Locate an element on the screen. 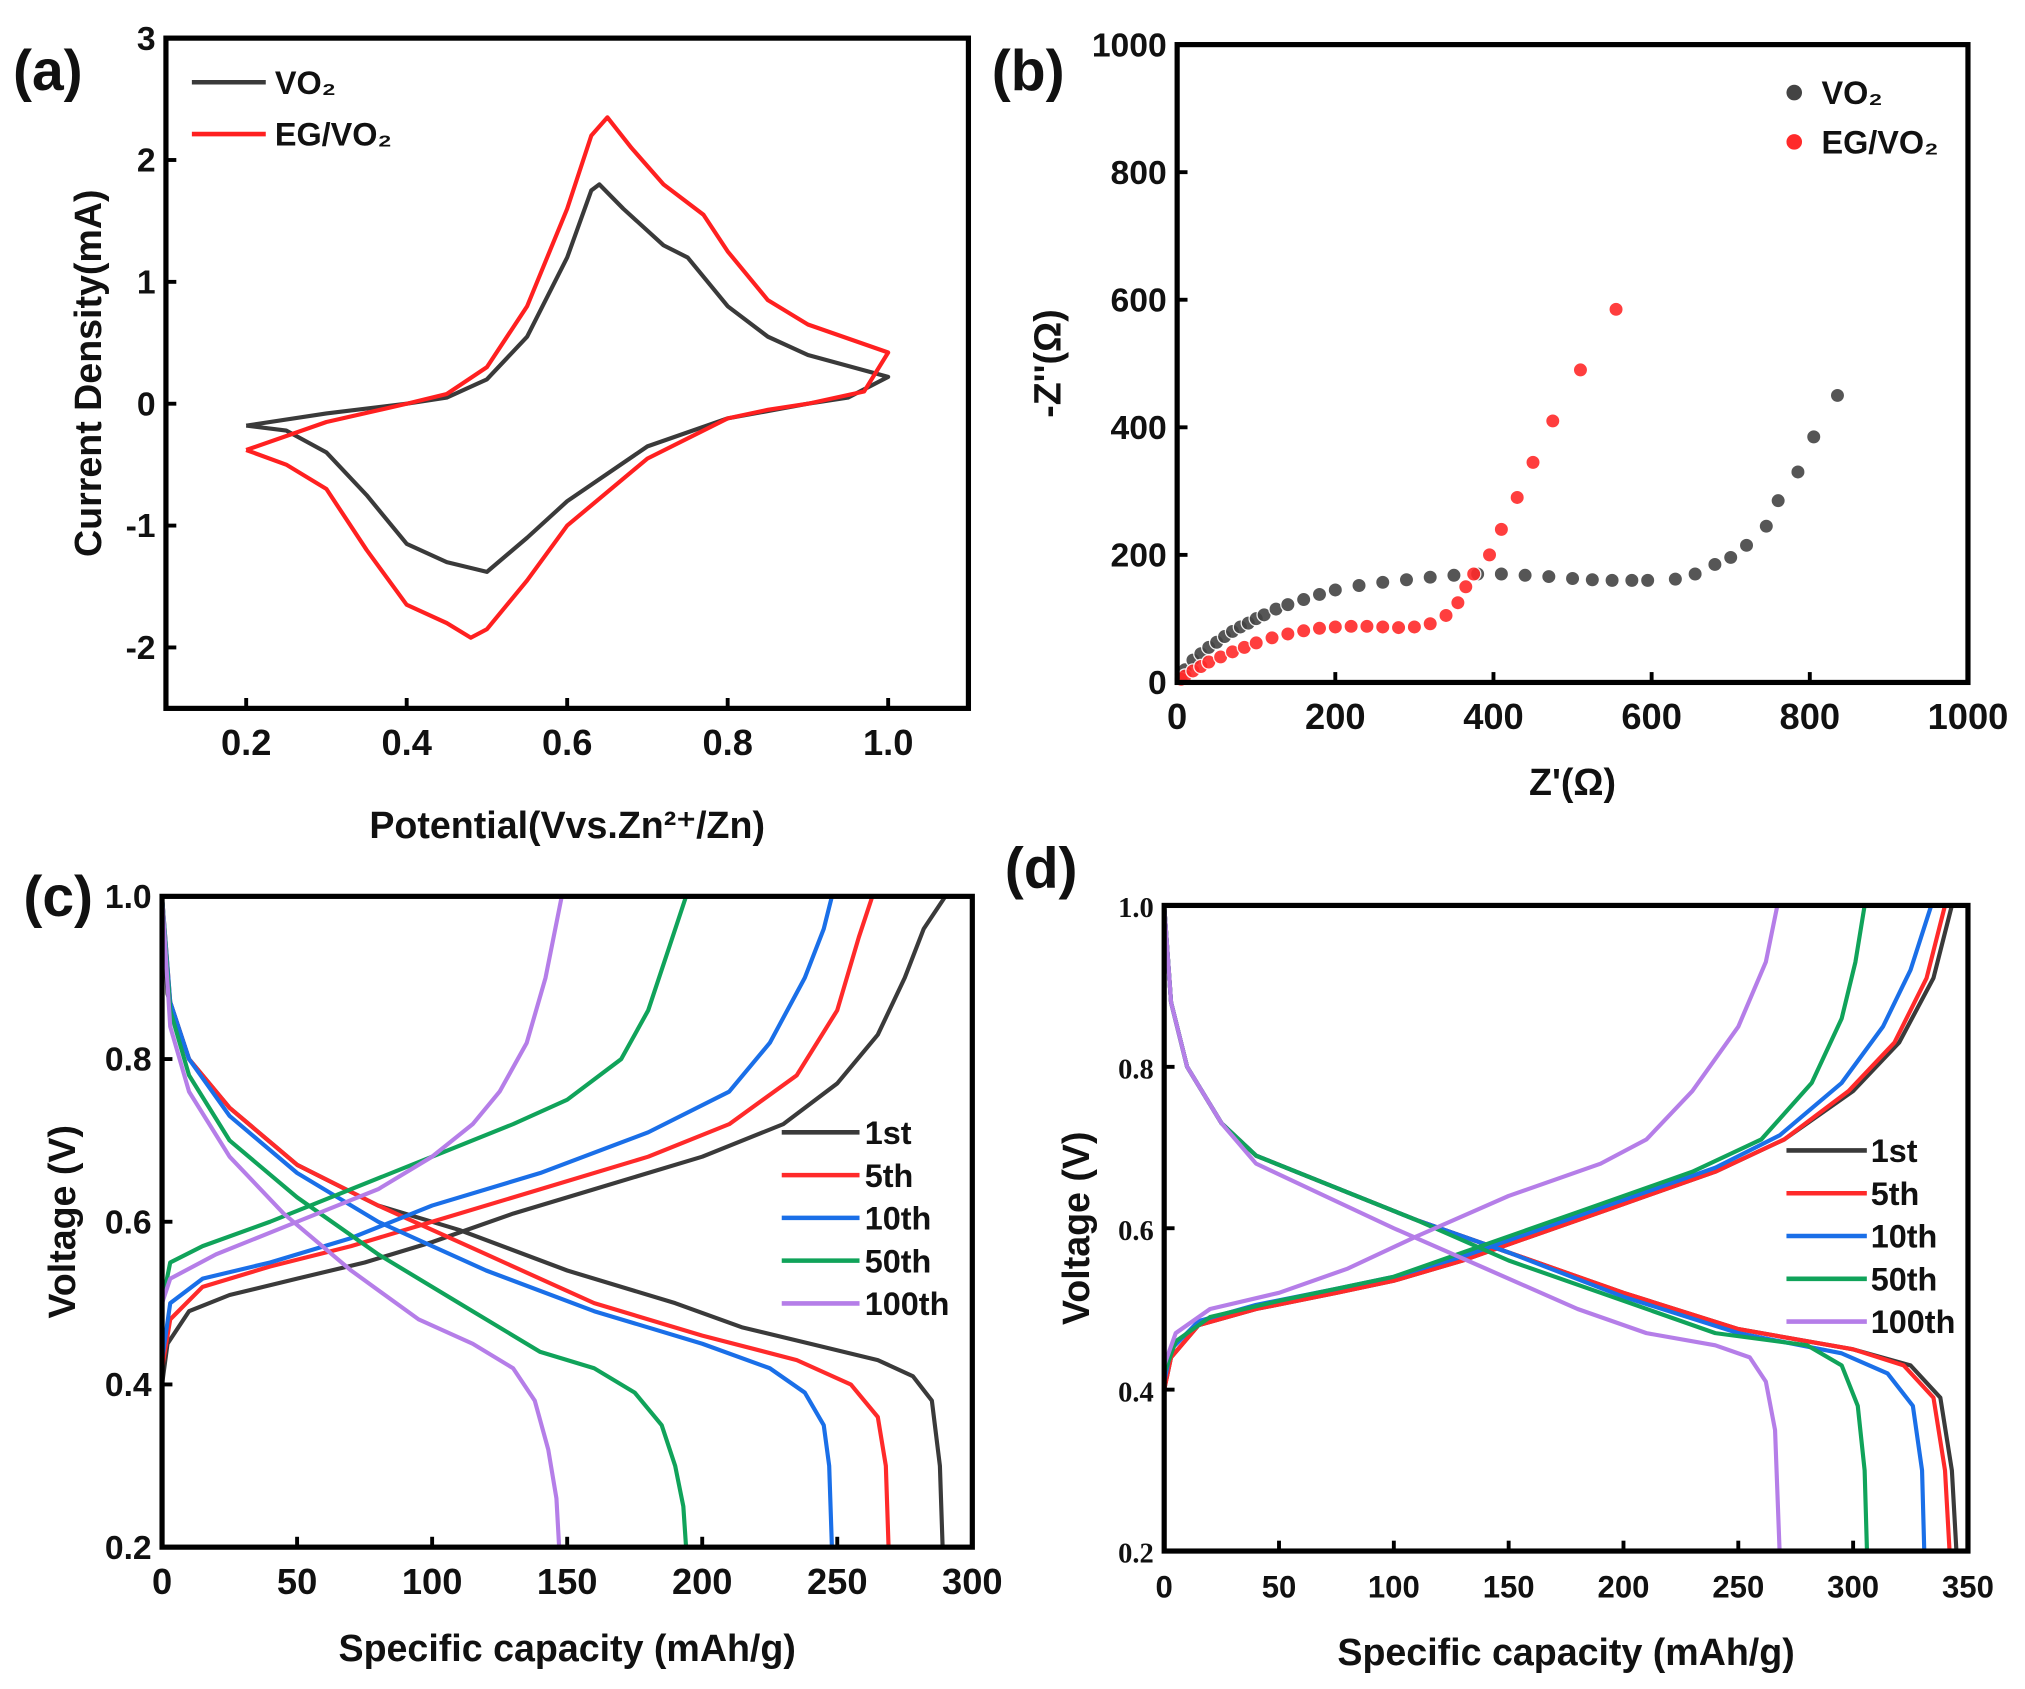 This screenshot has width=2025, height=1689. y-tick-label: 1000 is located at coordinates (1129, 45).